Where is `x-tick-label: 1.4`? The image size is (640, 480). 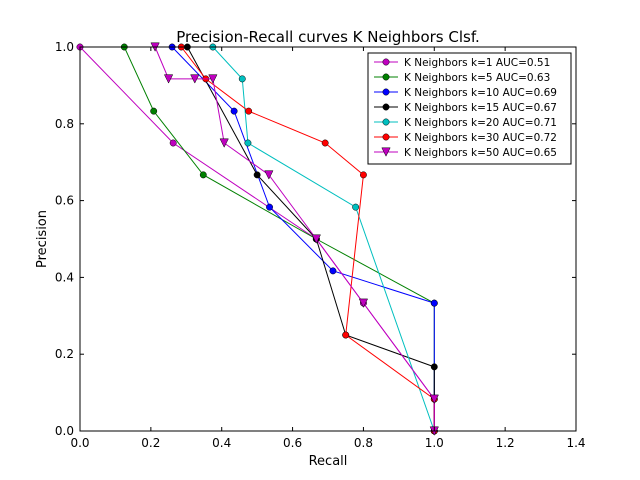
x-tick-label: 1.4 is located at coordinates (575, 443).